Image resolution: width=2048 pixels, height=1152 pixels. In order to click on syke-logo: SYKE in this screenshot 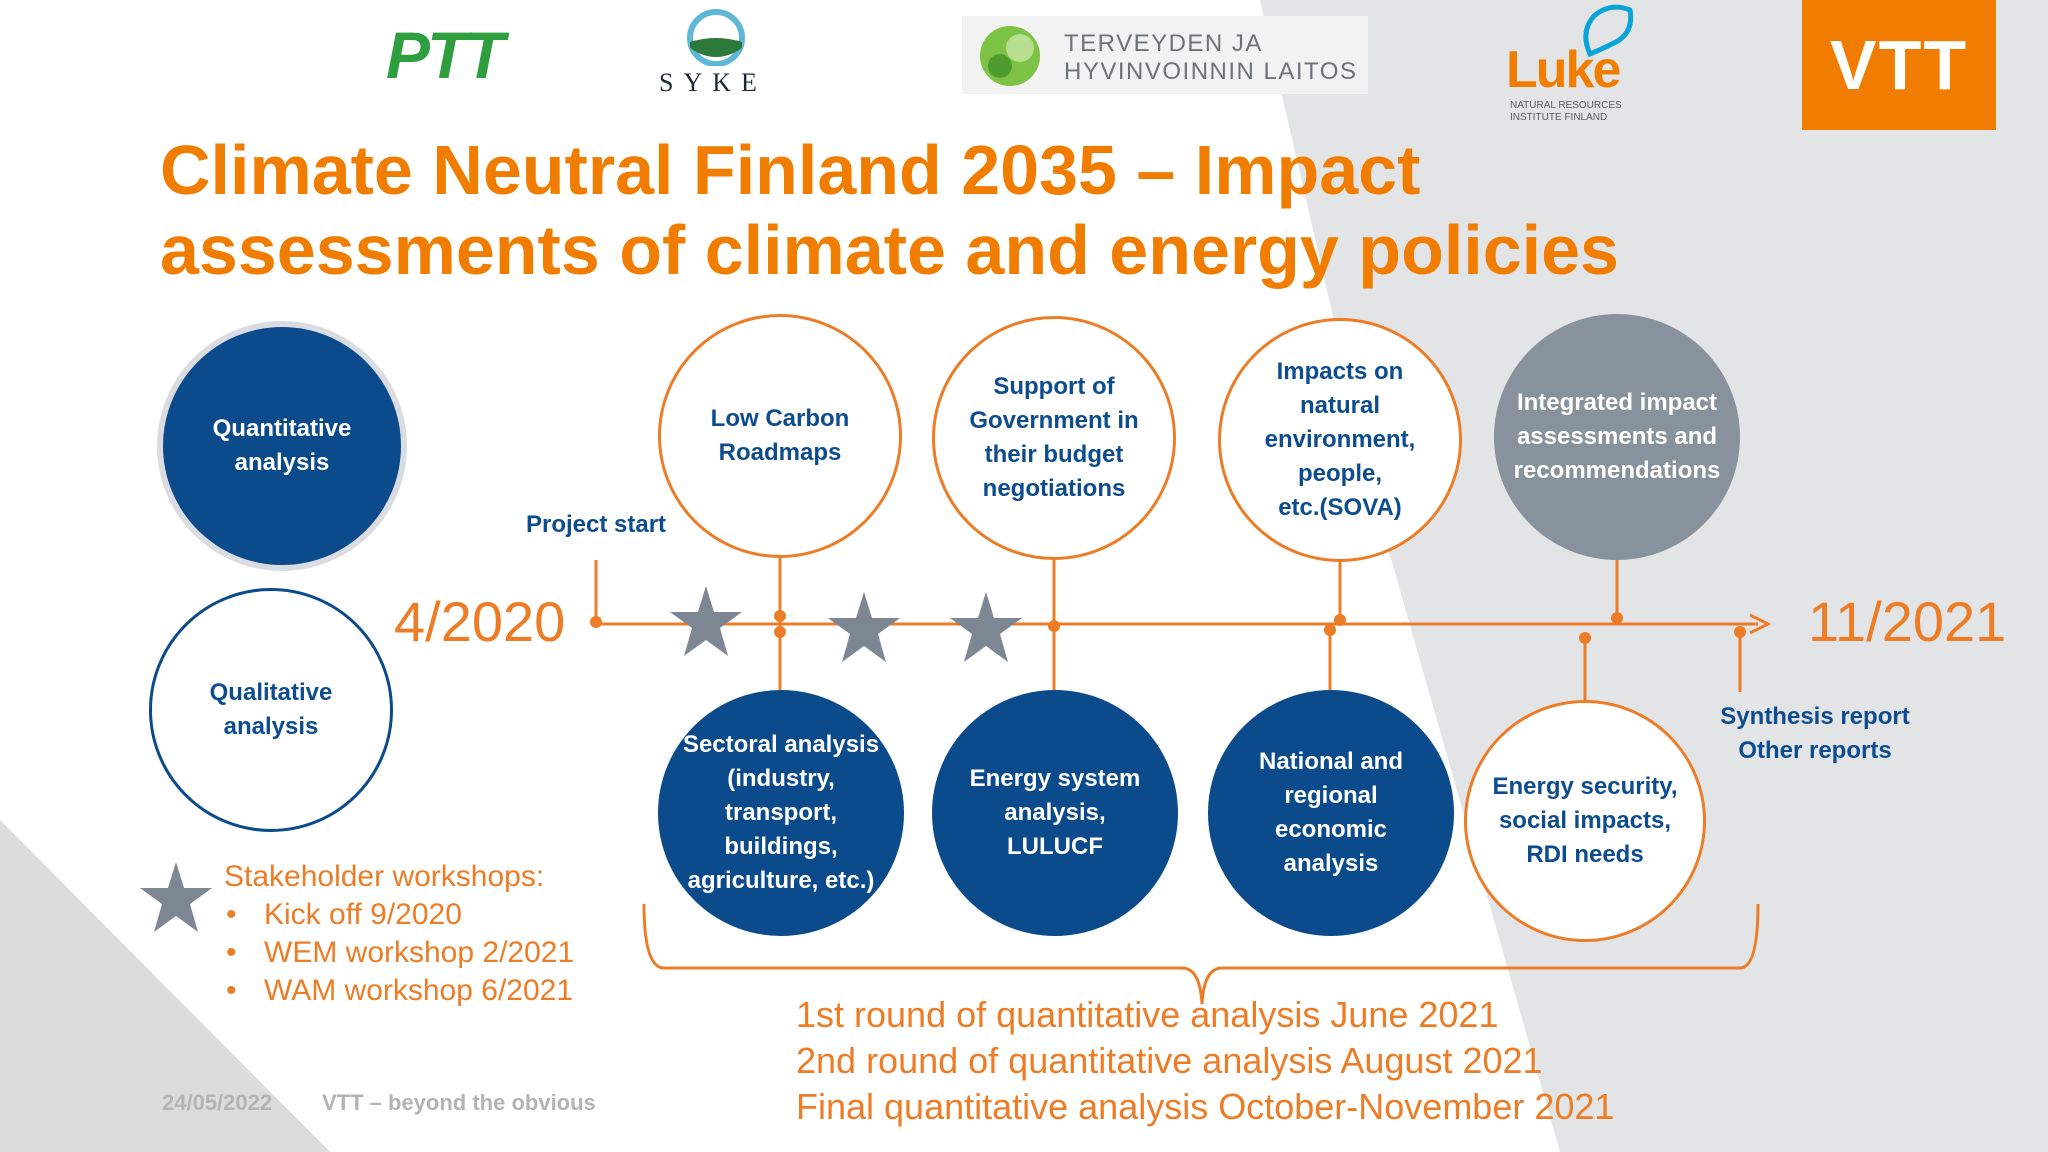, I will do `click(713, 82)`.